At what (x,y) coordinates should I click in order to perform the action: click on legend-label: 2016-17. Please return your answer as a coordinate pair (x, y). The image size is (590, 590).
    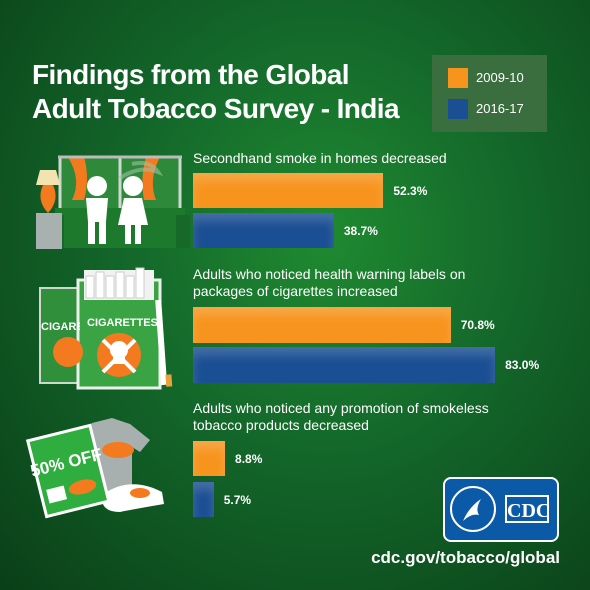
    Looking at the image, I should click on (500, 108).